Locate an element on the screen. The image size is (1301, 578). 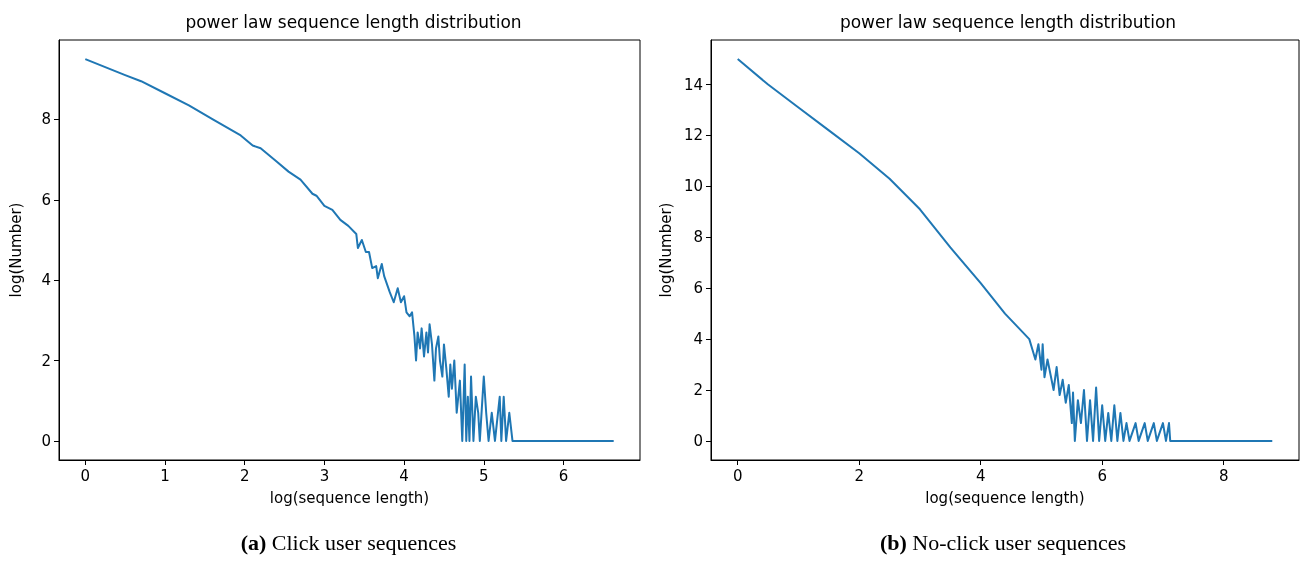
x-tick-label: 5 is located at coordinates (484, 475).